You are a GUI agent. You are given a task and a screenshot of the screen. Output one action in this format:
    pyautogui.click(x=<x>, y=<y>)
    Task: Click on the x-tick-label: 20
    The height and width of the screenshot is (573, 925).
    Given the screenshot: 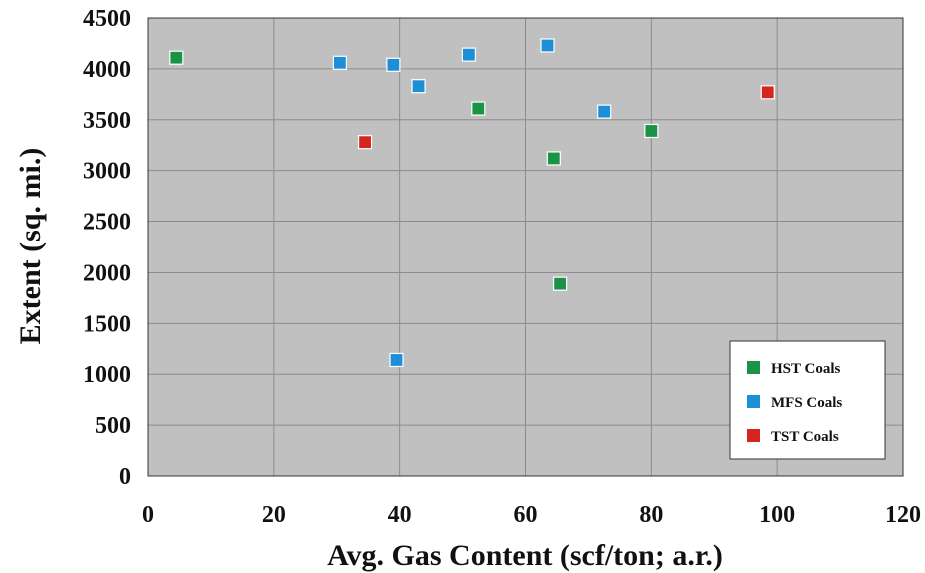 What is the action you would take?
    pyautogui.click(x=274, y=515)
    